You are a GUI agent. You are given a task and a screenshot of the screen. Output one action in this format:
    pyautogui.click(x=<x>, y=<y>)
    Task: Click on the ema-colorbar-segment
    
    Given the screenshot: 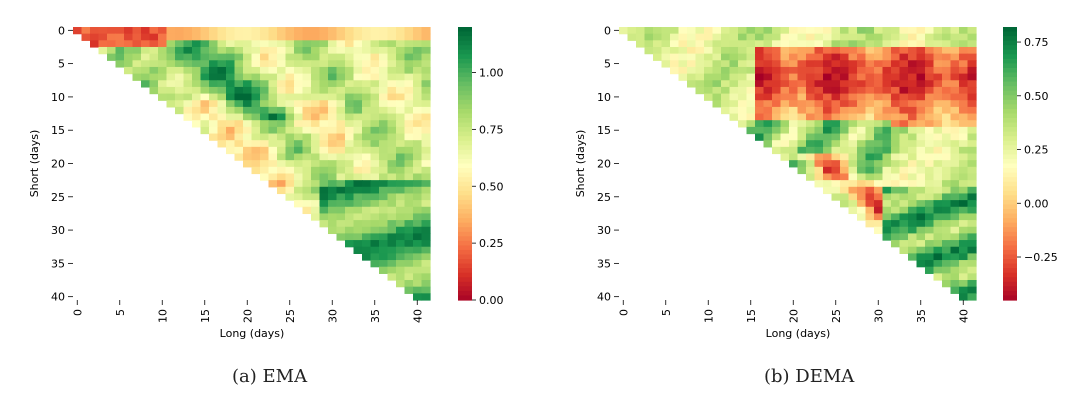 What is the action you would take?
    pyautogui.click(x=465, y=143)
    